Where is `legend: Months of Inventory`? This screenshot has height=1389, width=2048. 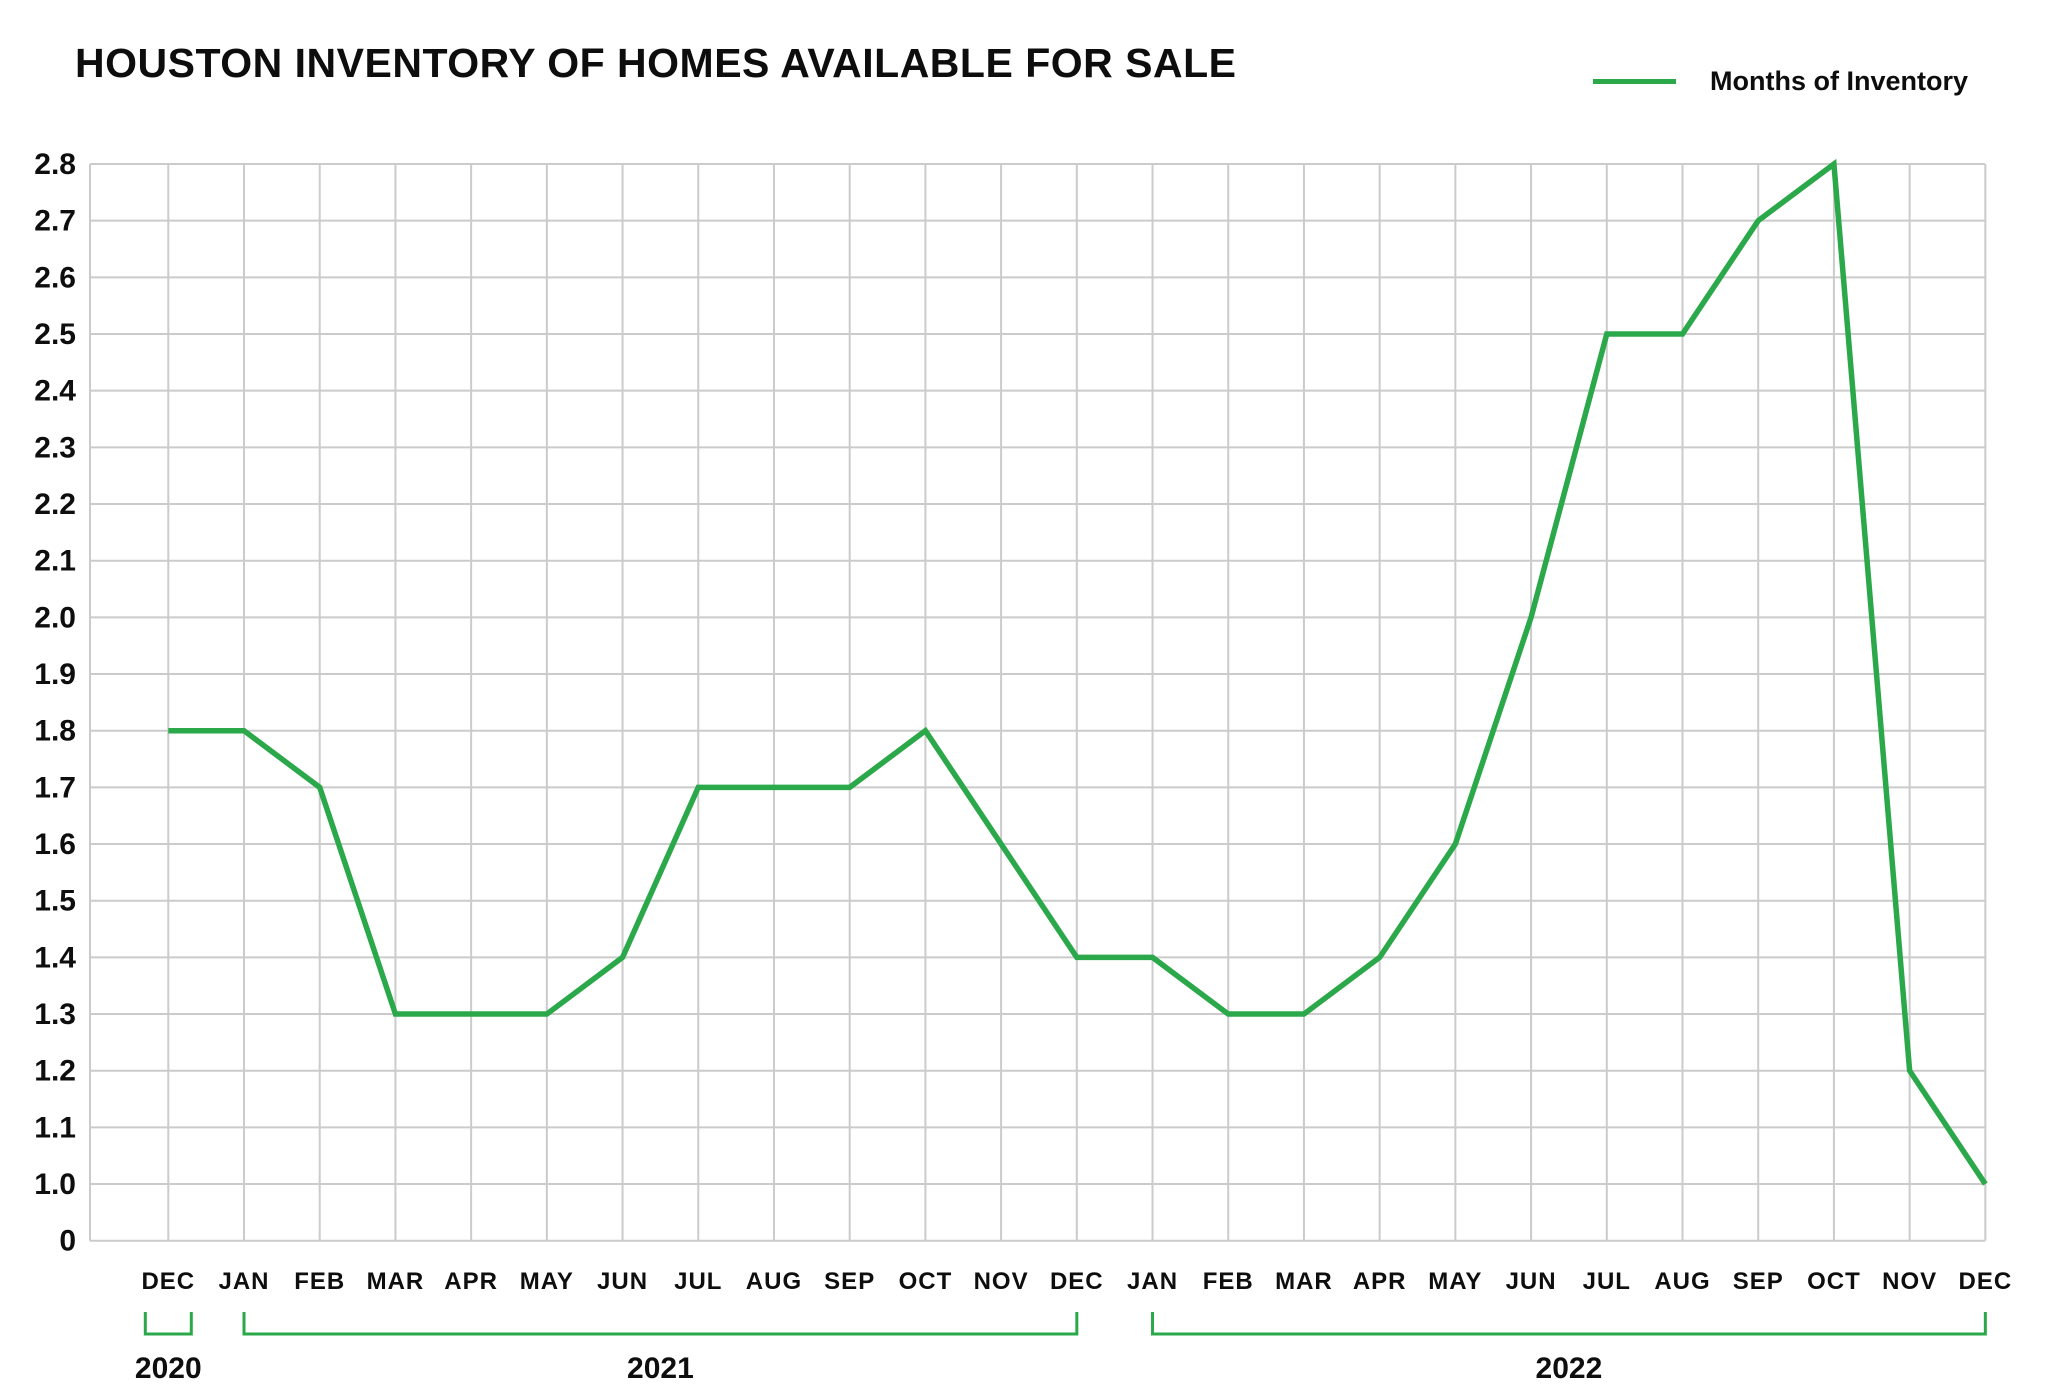 legend: Months of Inventory is located at coordinates (1780, 81).